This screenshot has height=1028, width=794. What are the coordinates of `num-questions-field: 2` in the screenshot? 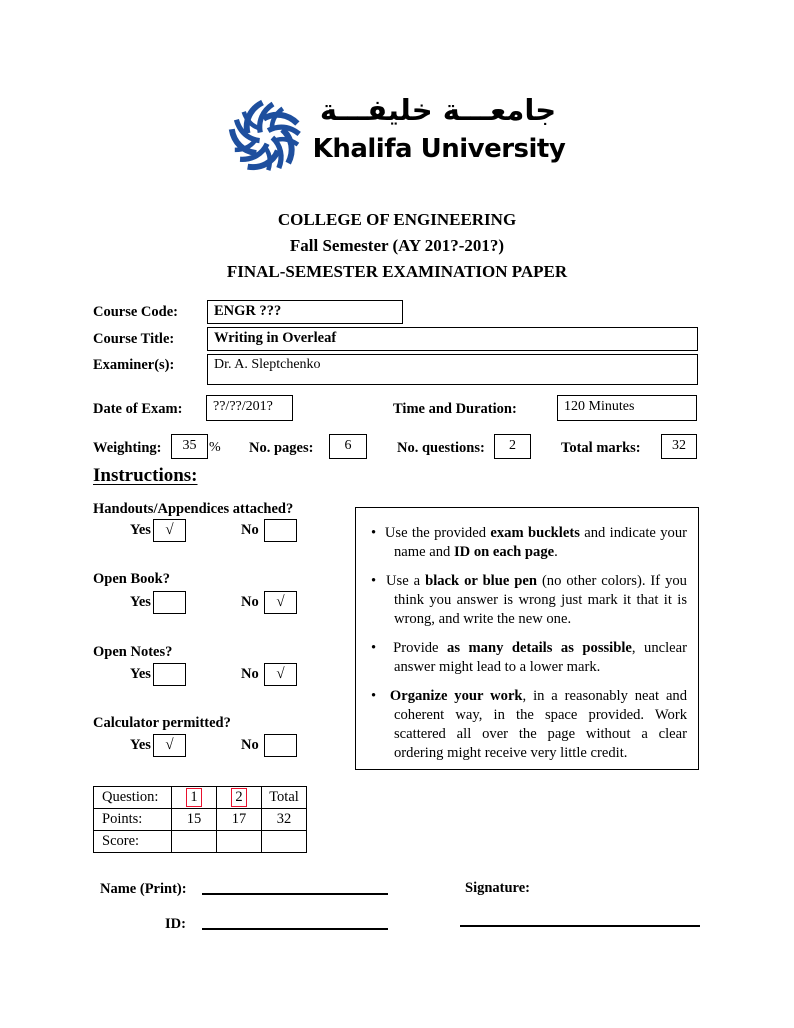 It's located at (512, 446).